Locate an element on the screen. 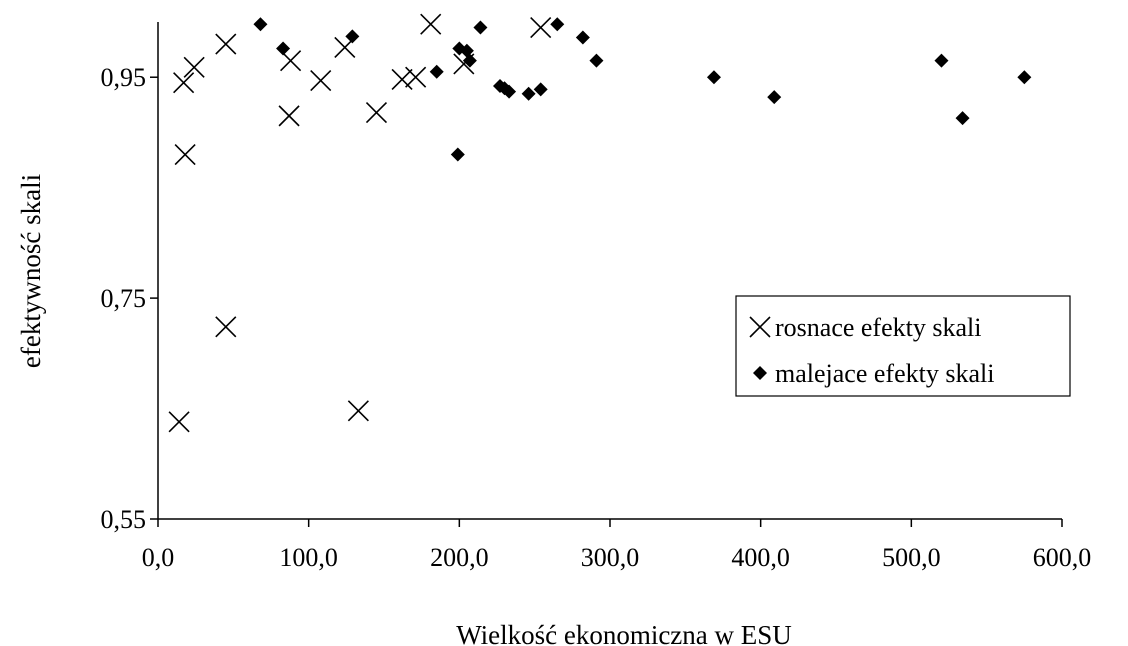 This screenshot has height=646, width=1128. legend-entry-label: malejace efekty skali is located at coordinates (884, 373).